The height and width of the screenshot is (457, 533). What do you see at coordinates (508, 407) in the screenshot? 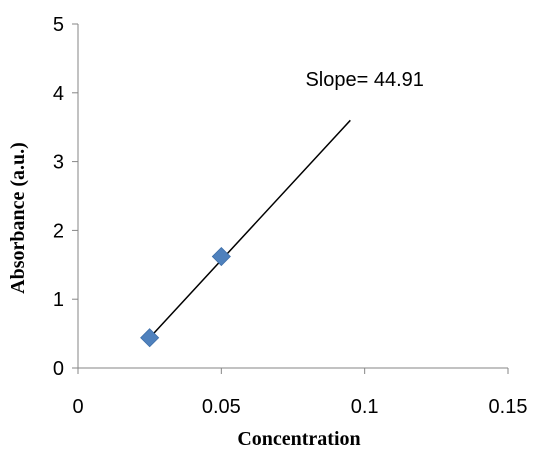
I see `x-tick-label: 0.15` at bounding box center [508, 407].